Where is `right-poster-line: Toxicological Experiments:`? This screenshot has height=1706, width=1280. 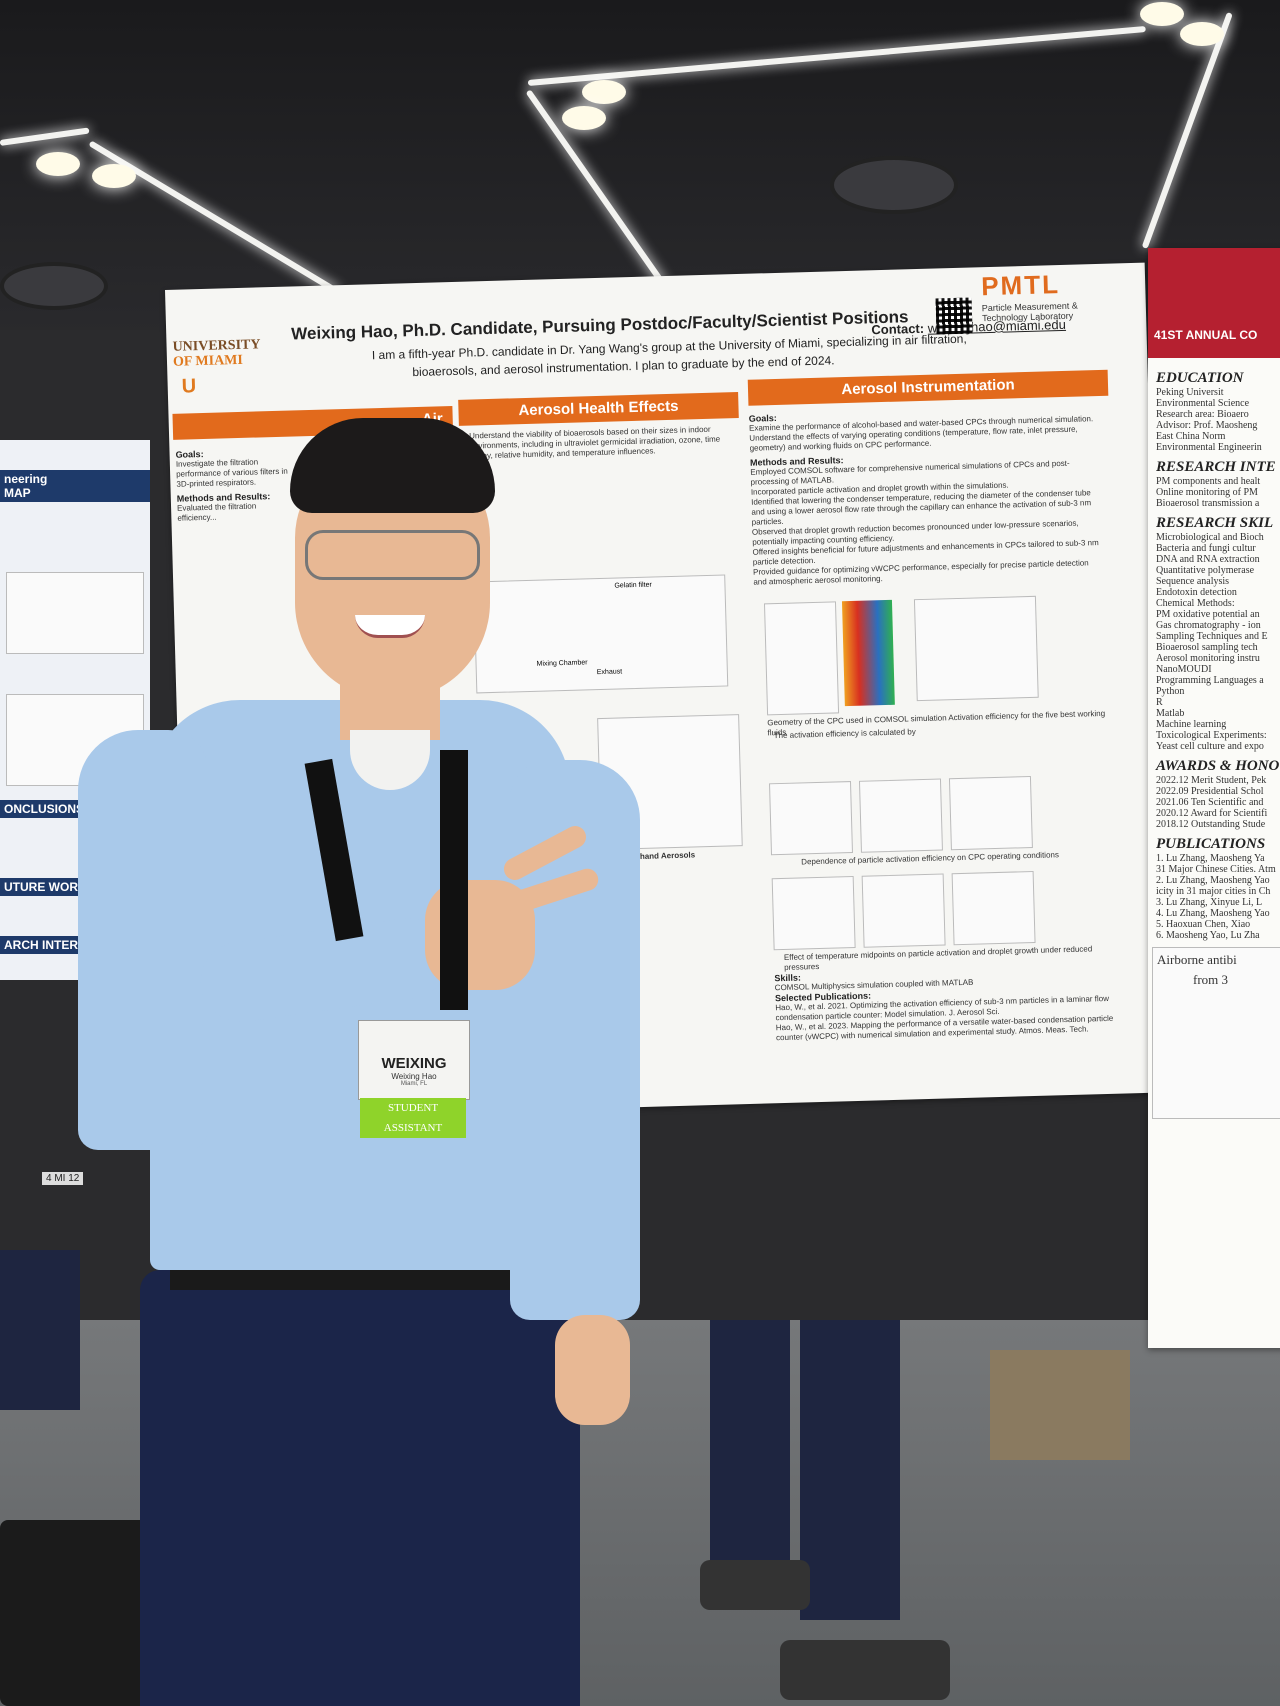
right-poster-line: Toxicological Experiments: is located at coordinates (1211, 735).